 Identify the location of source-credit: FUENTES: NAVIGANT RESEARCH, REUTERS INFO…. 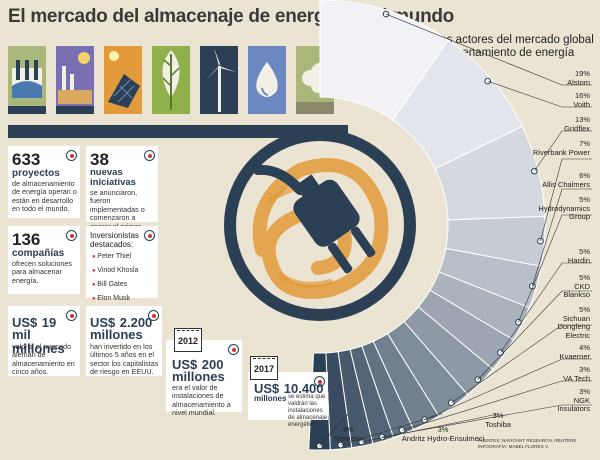
(538, 444).